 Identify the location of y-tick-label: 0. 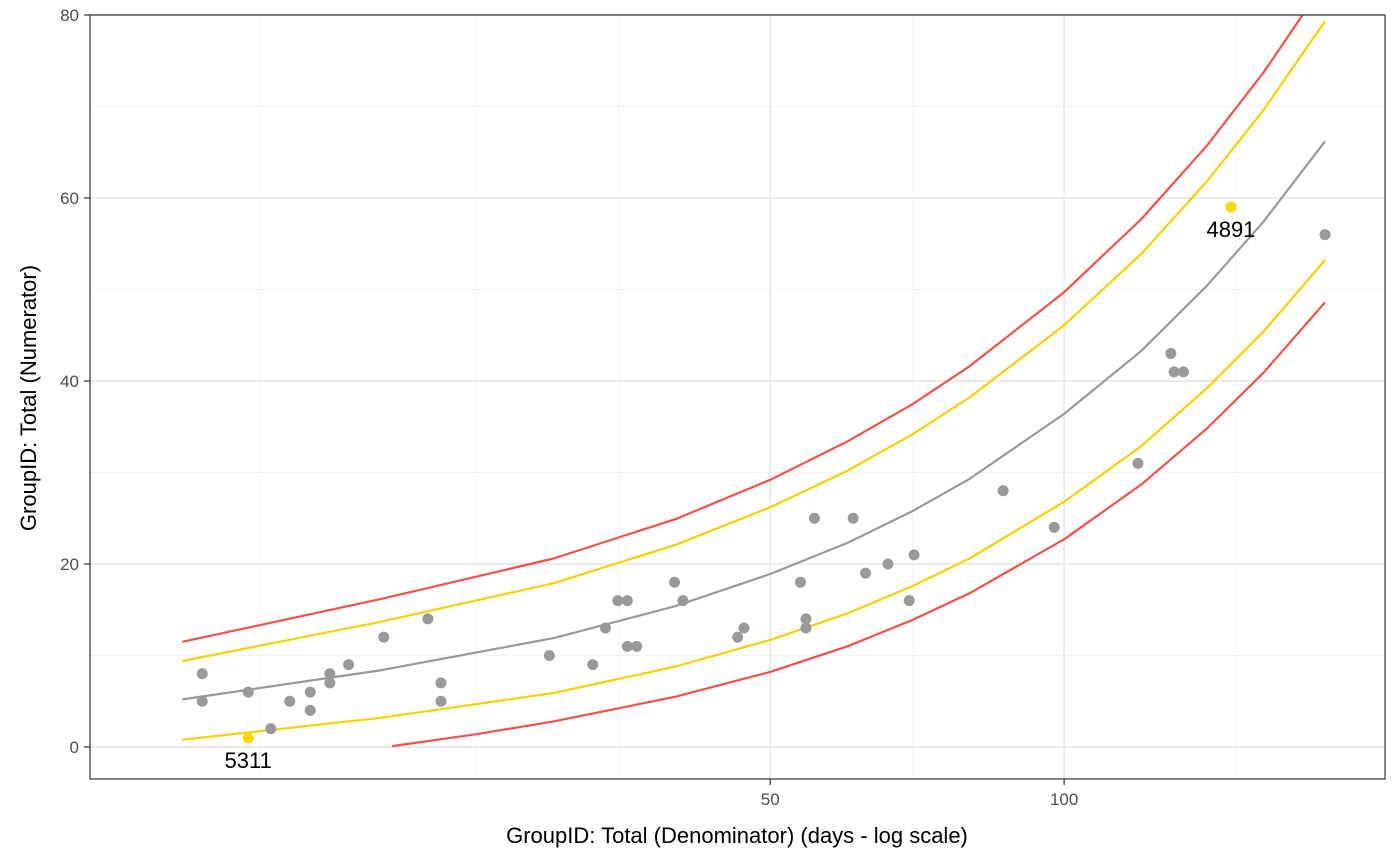
(74, 747).